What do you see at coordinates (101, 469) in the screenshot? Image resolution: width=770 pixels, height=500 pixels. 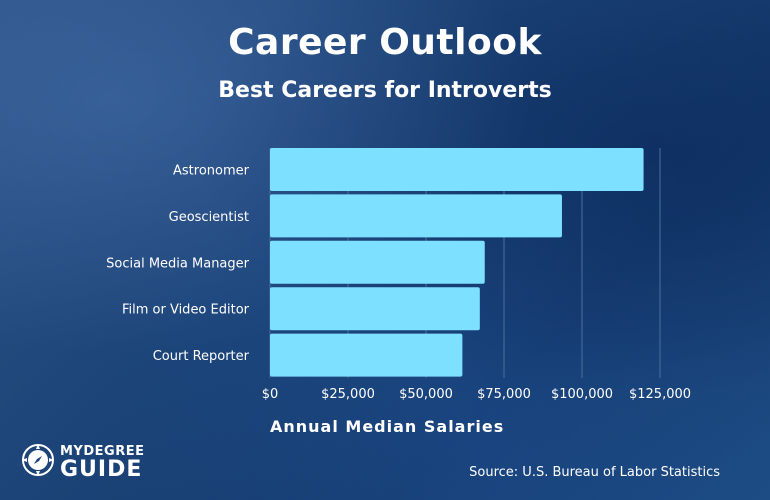 I see `logo-text-bottom: GUIDE` at bounding box center [101, 469].